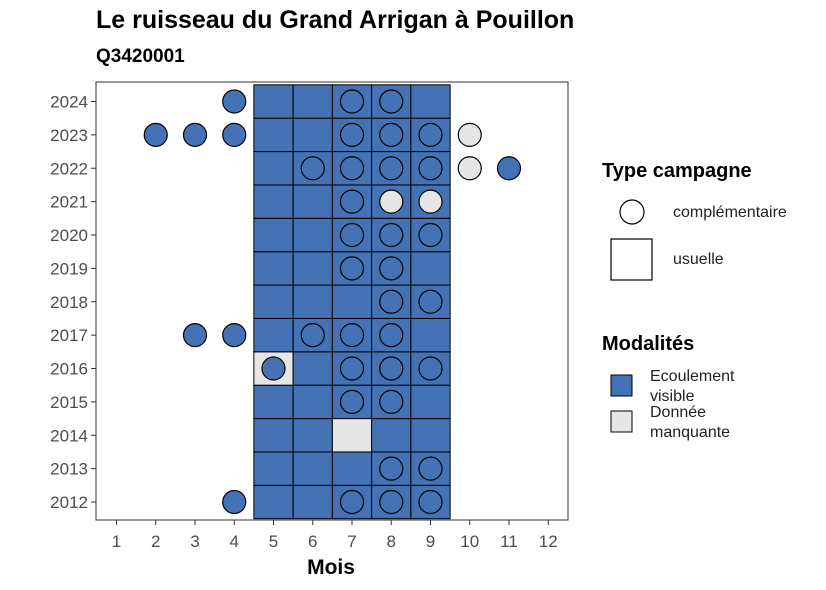  What do you see at coordinates (69, 369) in the screenshot?
I see `y-tick-label-2016: 2016` at bounding box center [69, 369].